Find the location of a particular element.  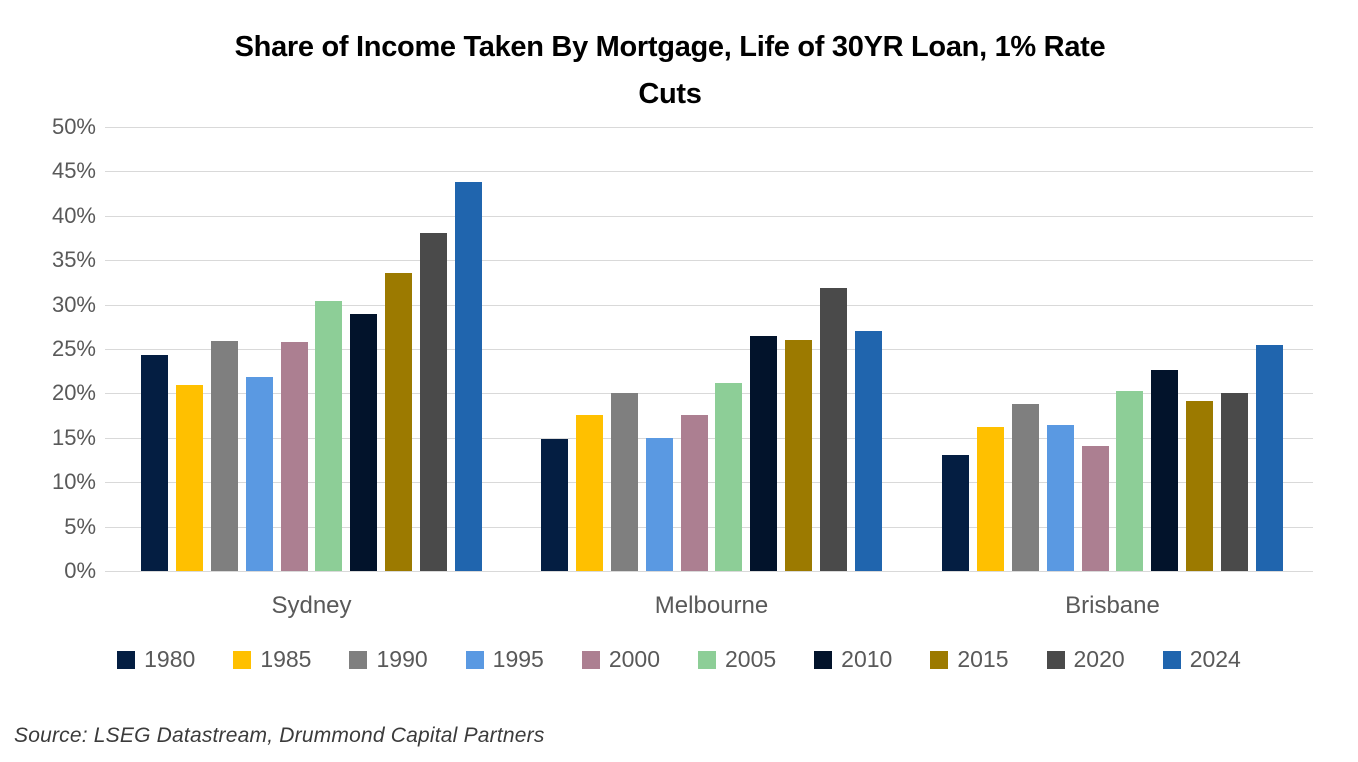

legend-item-1985: 1985 is located at coordinates (272, 659).